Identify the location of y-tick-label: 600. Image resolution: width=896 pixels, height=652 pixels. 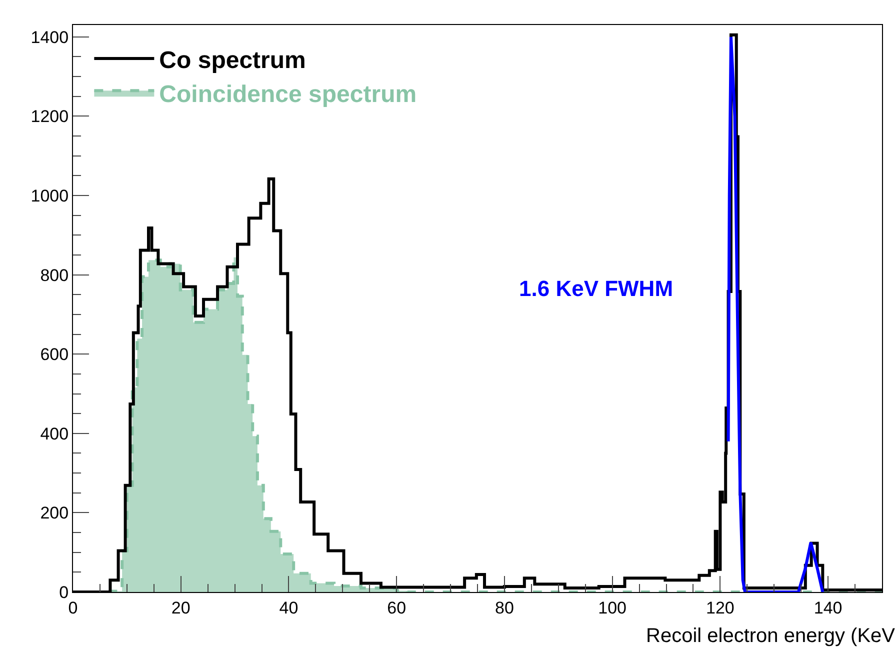
(54, 354).